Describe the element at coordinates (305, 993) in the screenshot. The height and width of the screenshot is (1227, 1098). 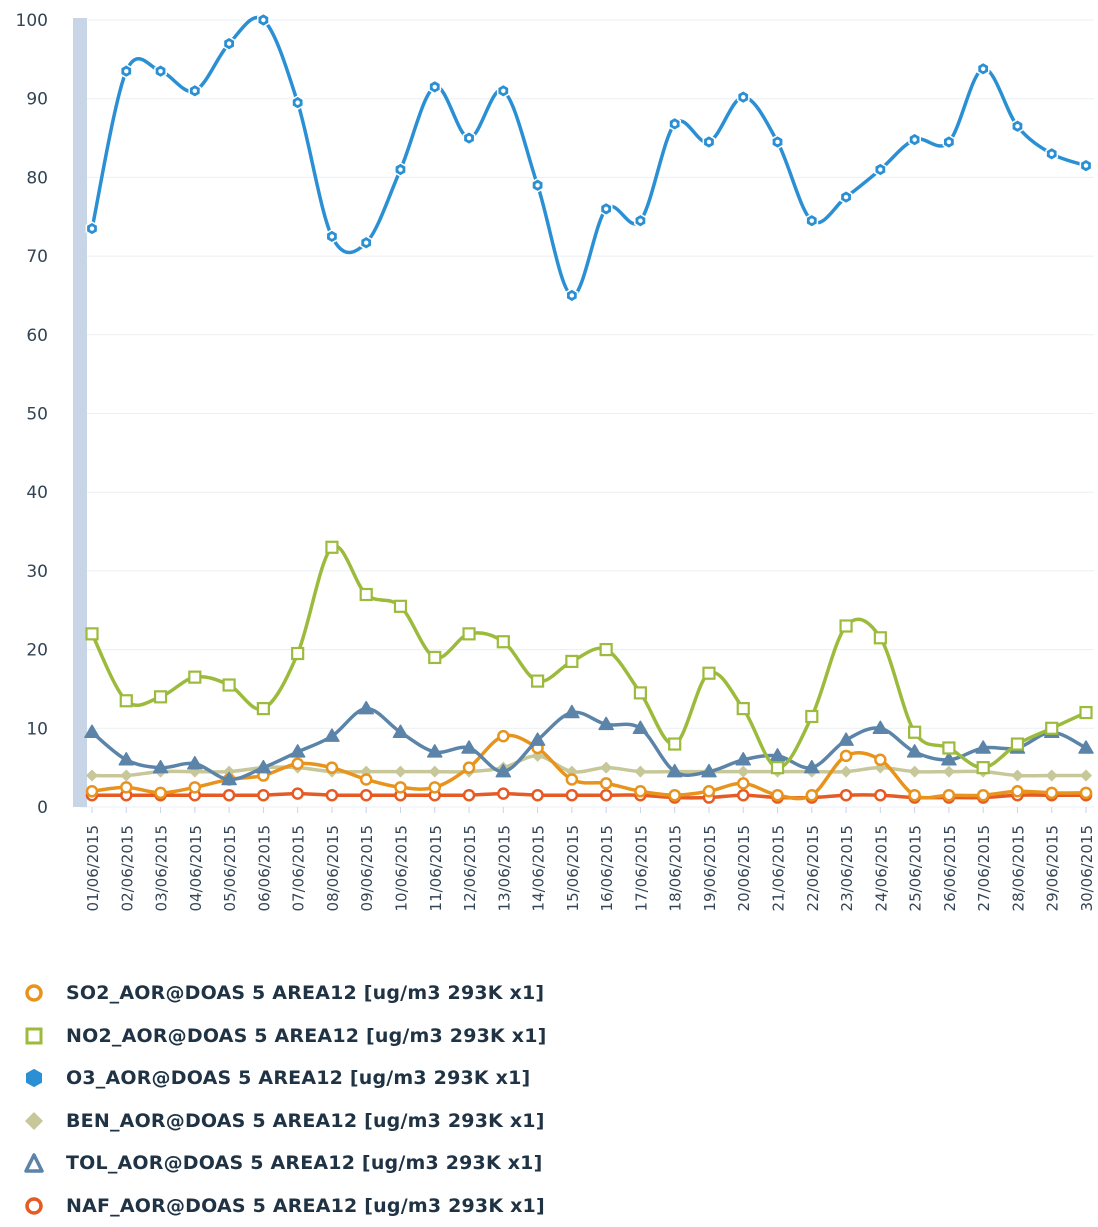
I see `legend-label: SO2_AOR@DOAS 5 AREA12 [ug/m3 293K x1]` at that location.